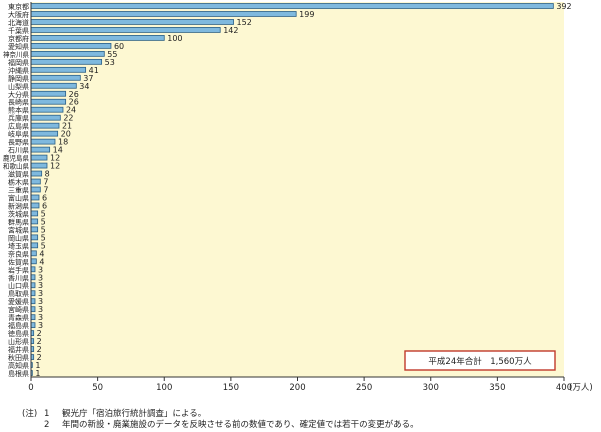 This screenshot has width=601, height=432. I want to click on category-label: 佐賀県, so click(18, 261).